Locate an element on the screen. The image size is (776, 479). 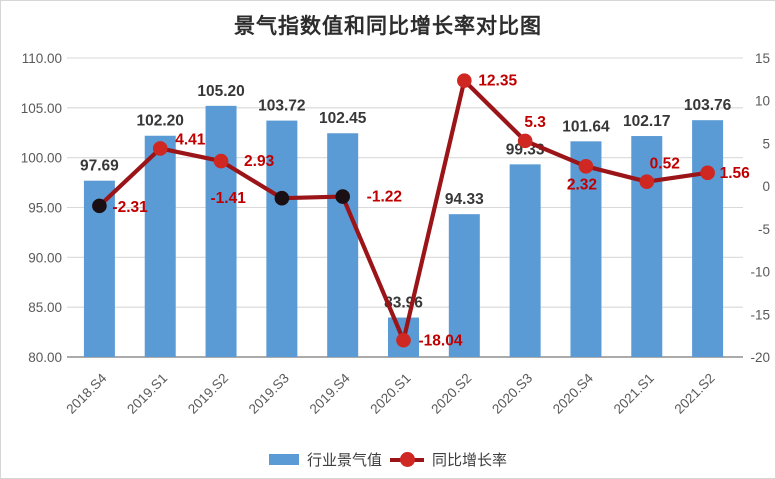
left-axis-tick-label: 100.00 is located at coordinates (41, 158).